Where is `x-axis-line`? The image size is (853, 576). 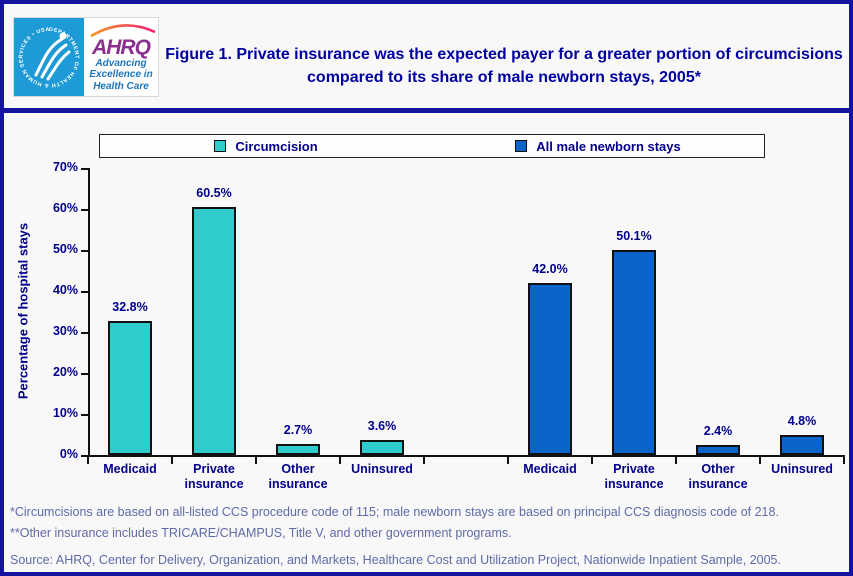 x-axis-line is located at coordinates (466, 456).